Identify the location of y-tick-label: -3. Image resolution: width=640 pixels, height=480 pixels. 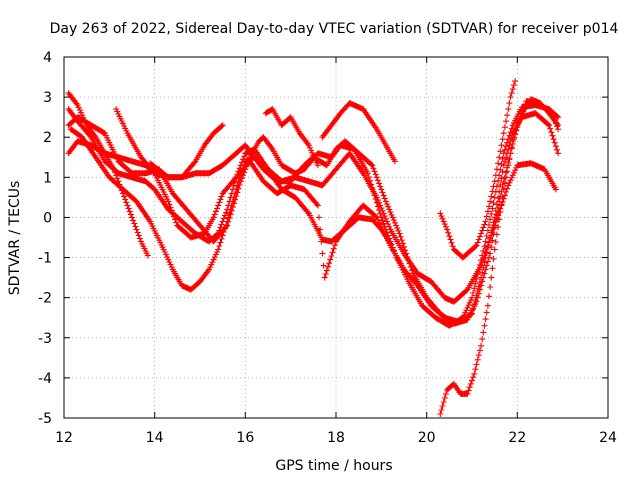
(45, 339).